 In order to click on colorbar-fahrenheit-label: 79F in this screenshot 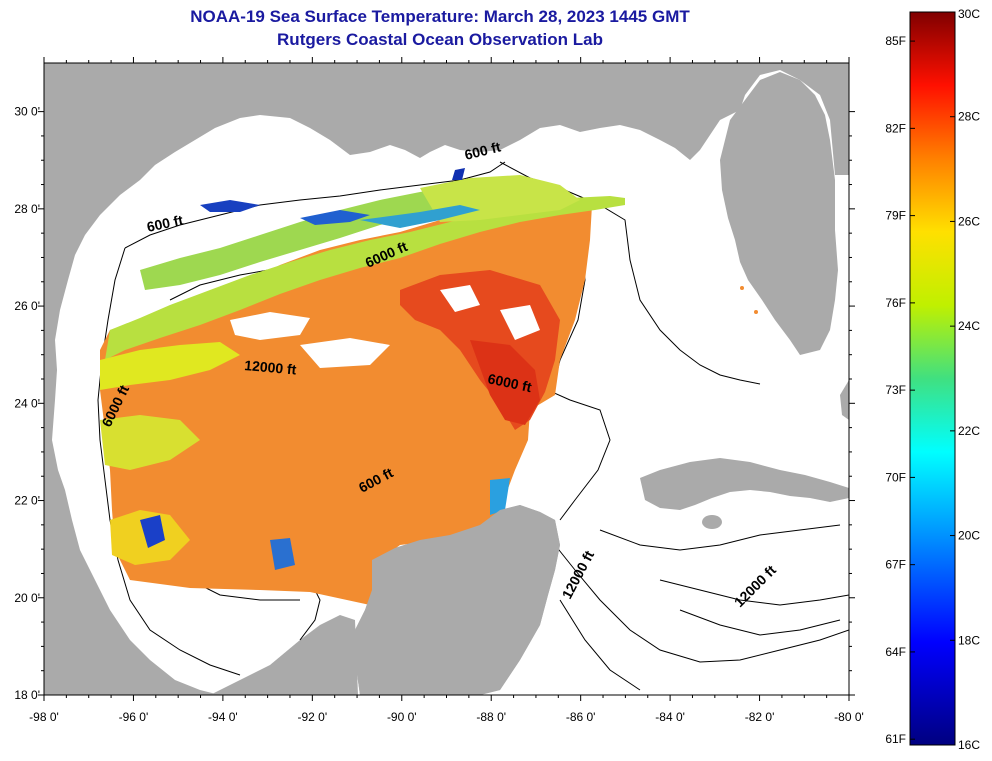, I will do `click(895, 216)`.